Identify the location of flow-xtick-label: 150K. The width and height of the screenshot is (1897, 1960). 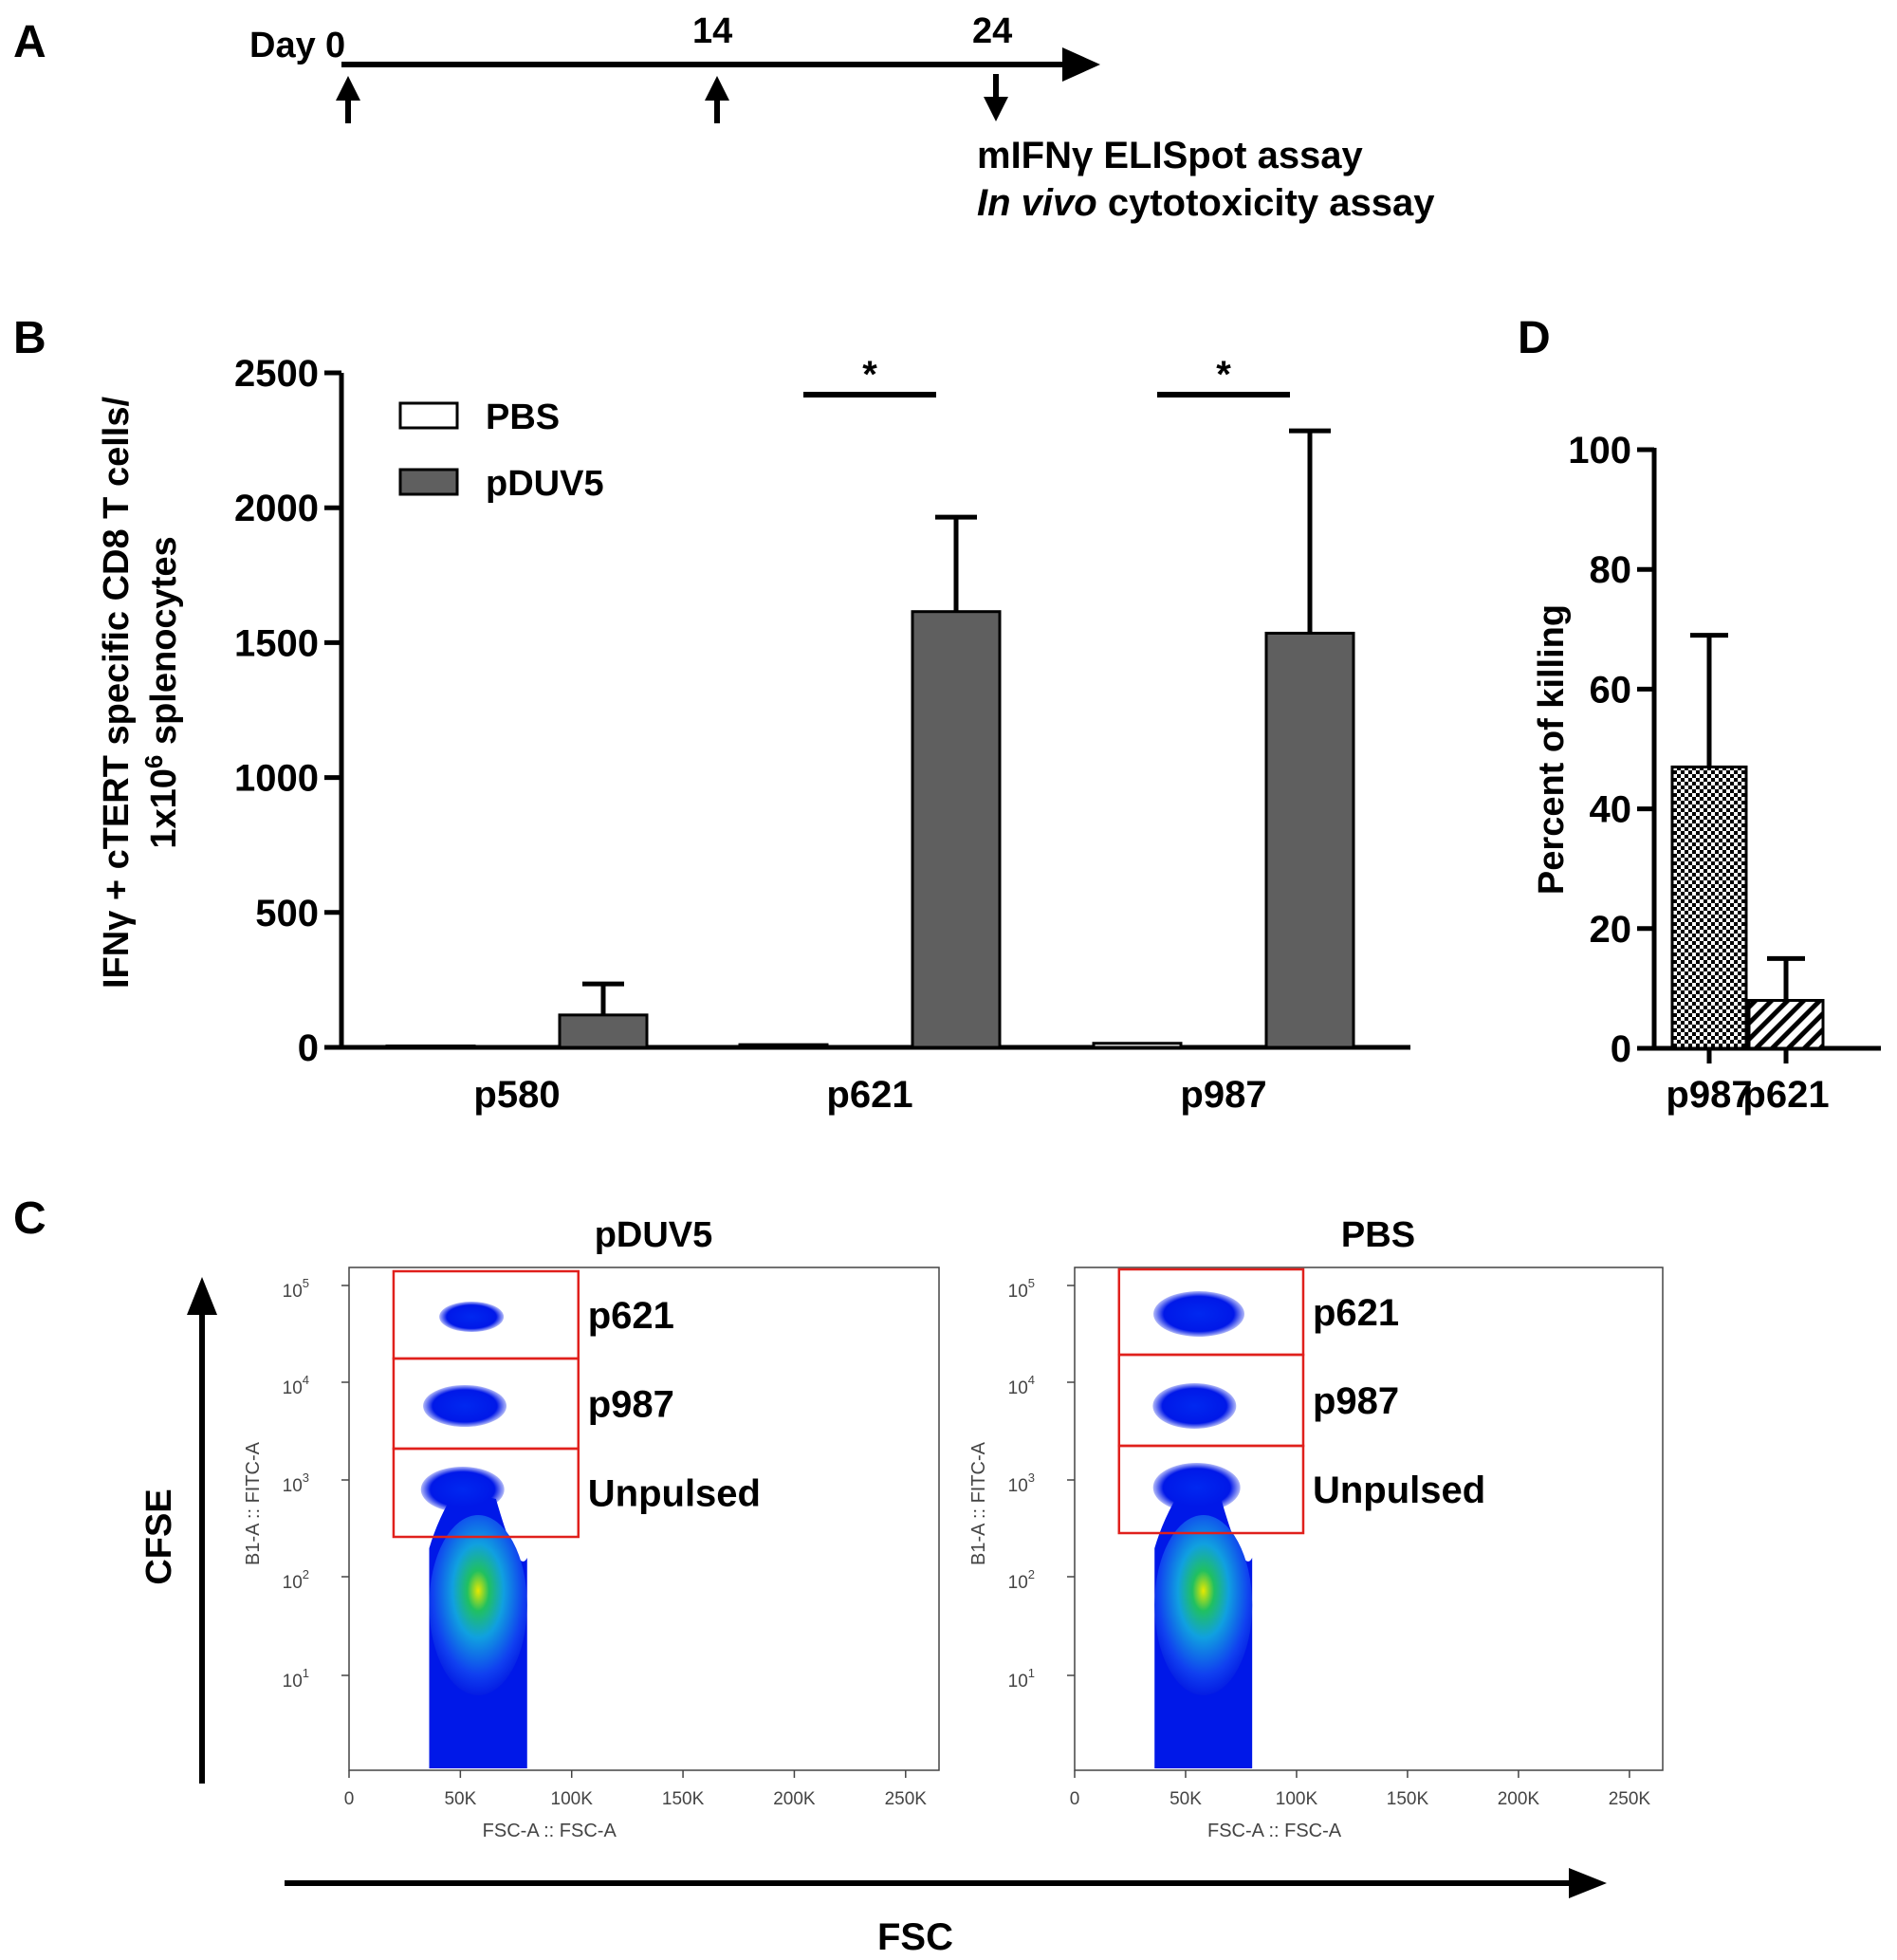
(1408, 1799).